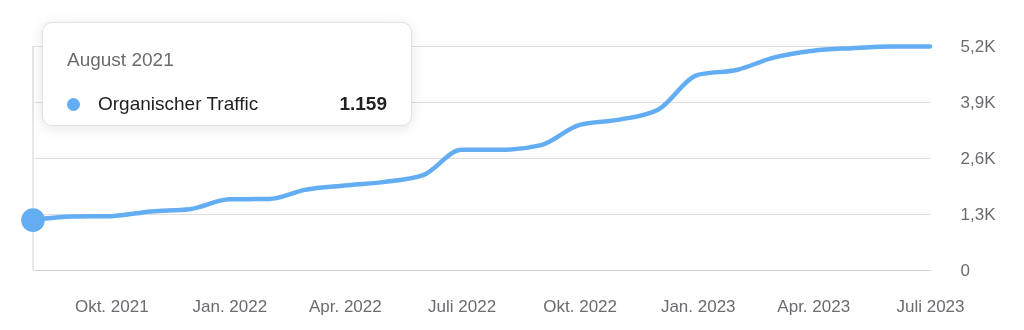  Describe the element at coordinates (178, 104) in the screenshot. I see `legend-label: Organischer Traffic` at that location.